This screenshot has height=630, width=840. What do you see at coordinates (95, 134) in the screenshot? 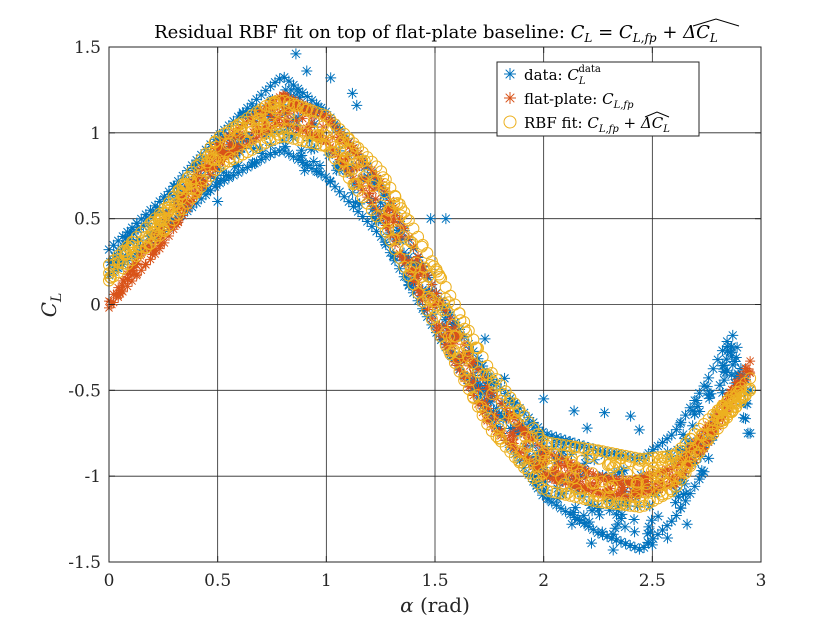
I see `y-tick-label: 1` at bounding box center [95, 134].